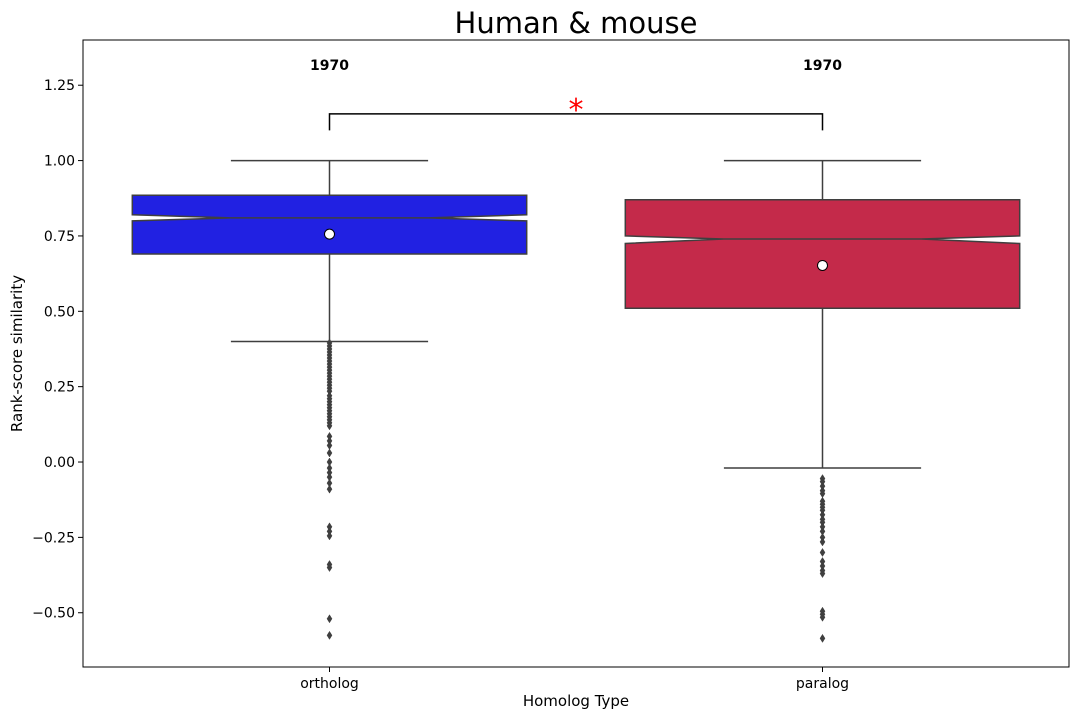  Describe the element at coordinates (59, 463) in the screenshot. I see `y-tick-label: 0.00` at that location.